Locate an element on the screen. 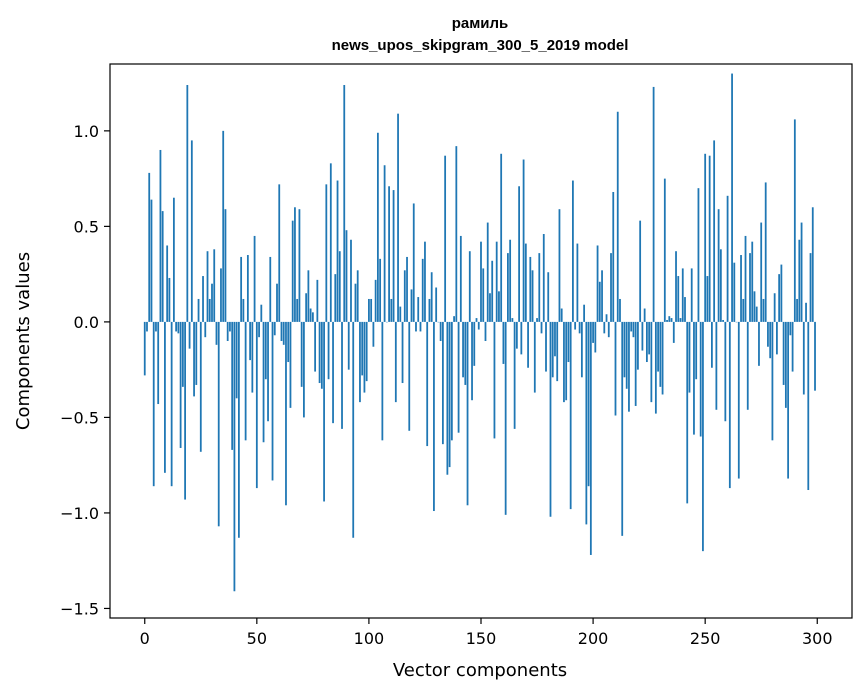 Image resolution: width=867 pixels, height=696 pixels. y-tick-label: 1.0 is located at coordinates (86, 131).